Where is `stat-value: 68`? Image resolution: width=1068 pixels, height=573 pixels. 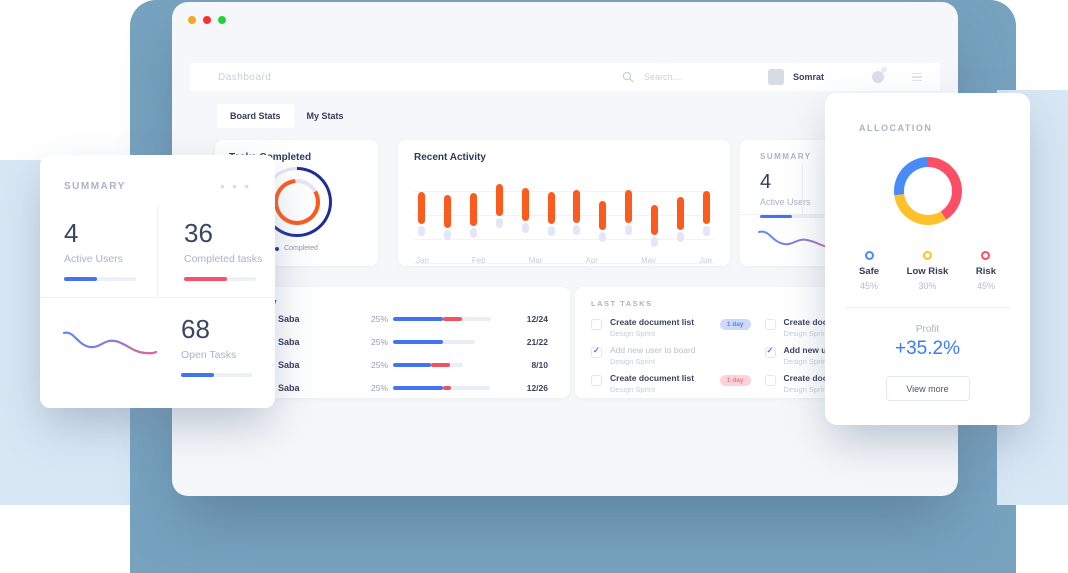
stat-value: 68 is located at coordinates (195, 329).